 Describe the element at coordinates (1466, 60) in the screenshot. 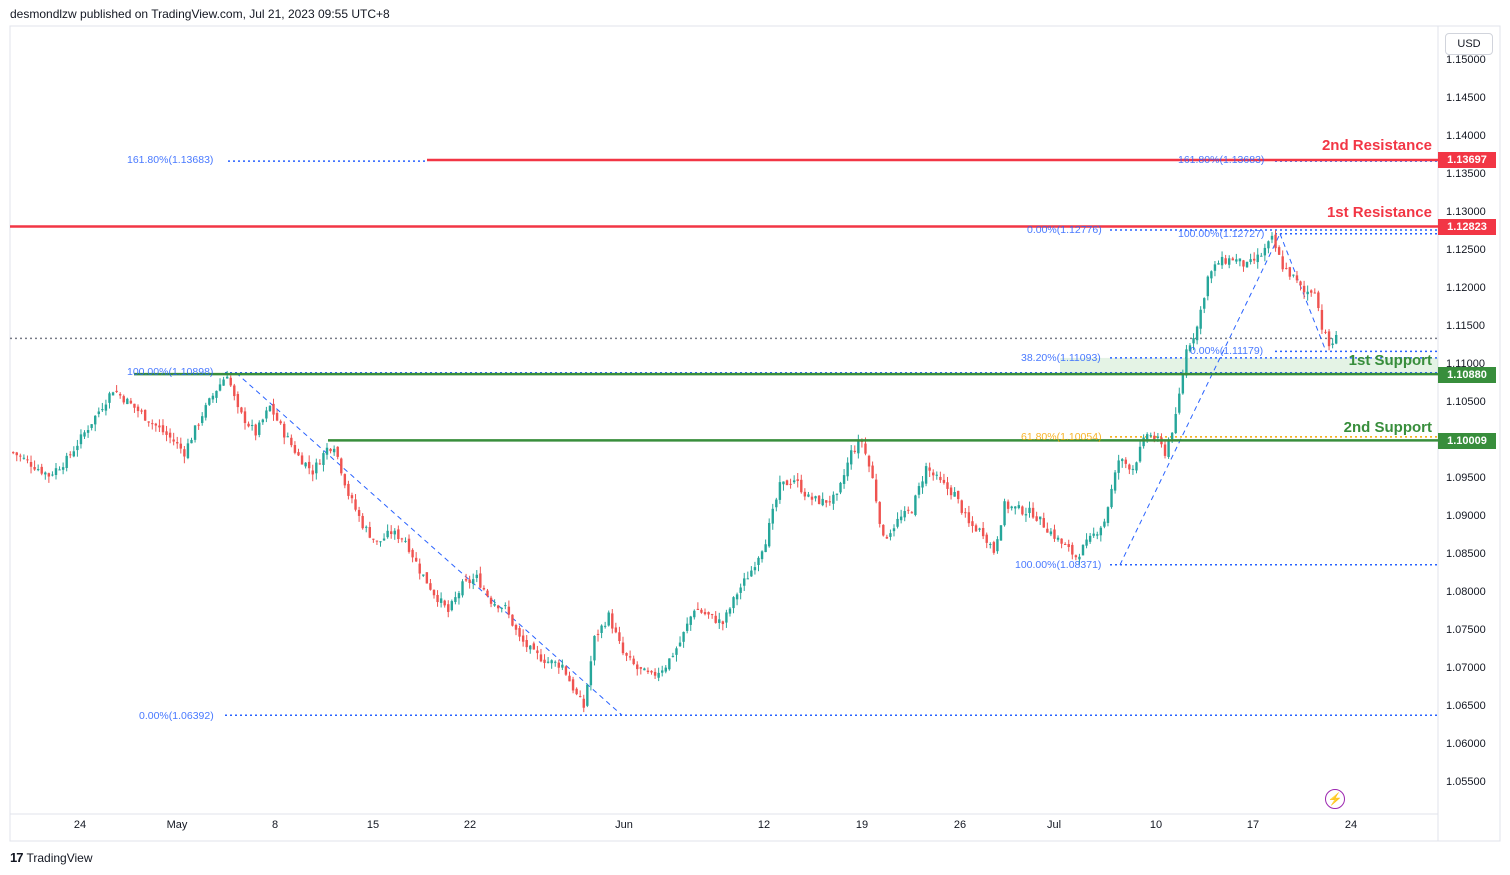

I see `price-tick-0: 1.15000` at that location.